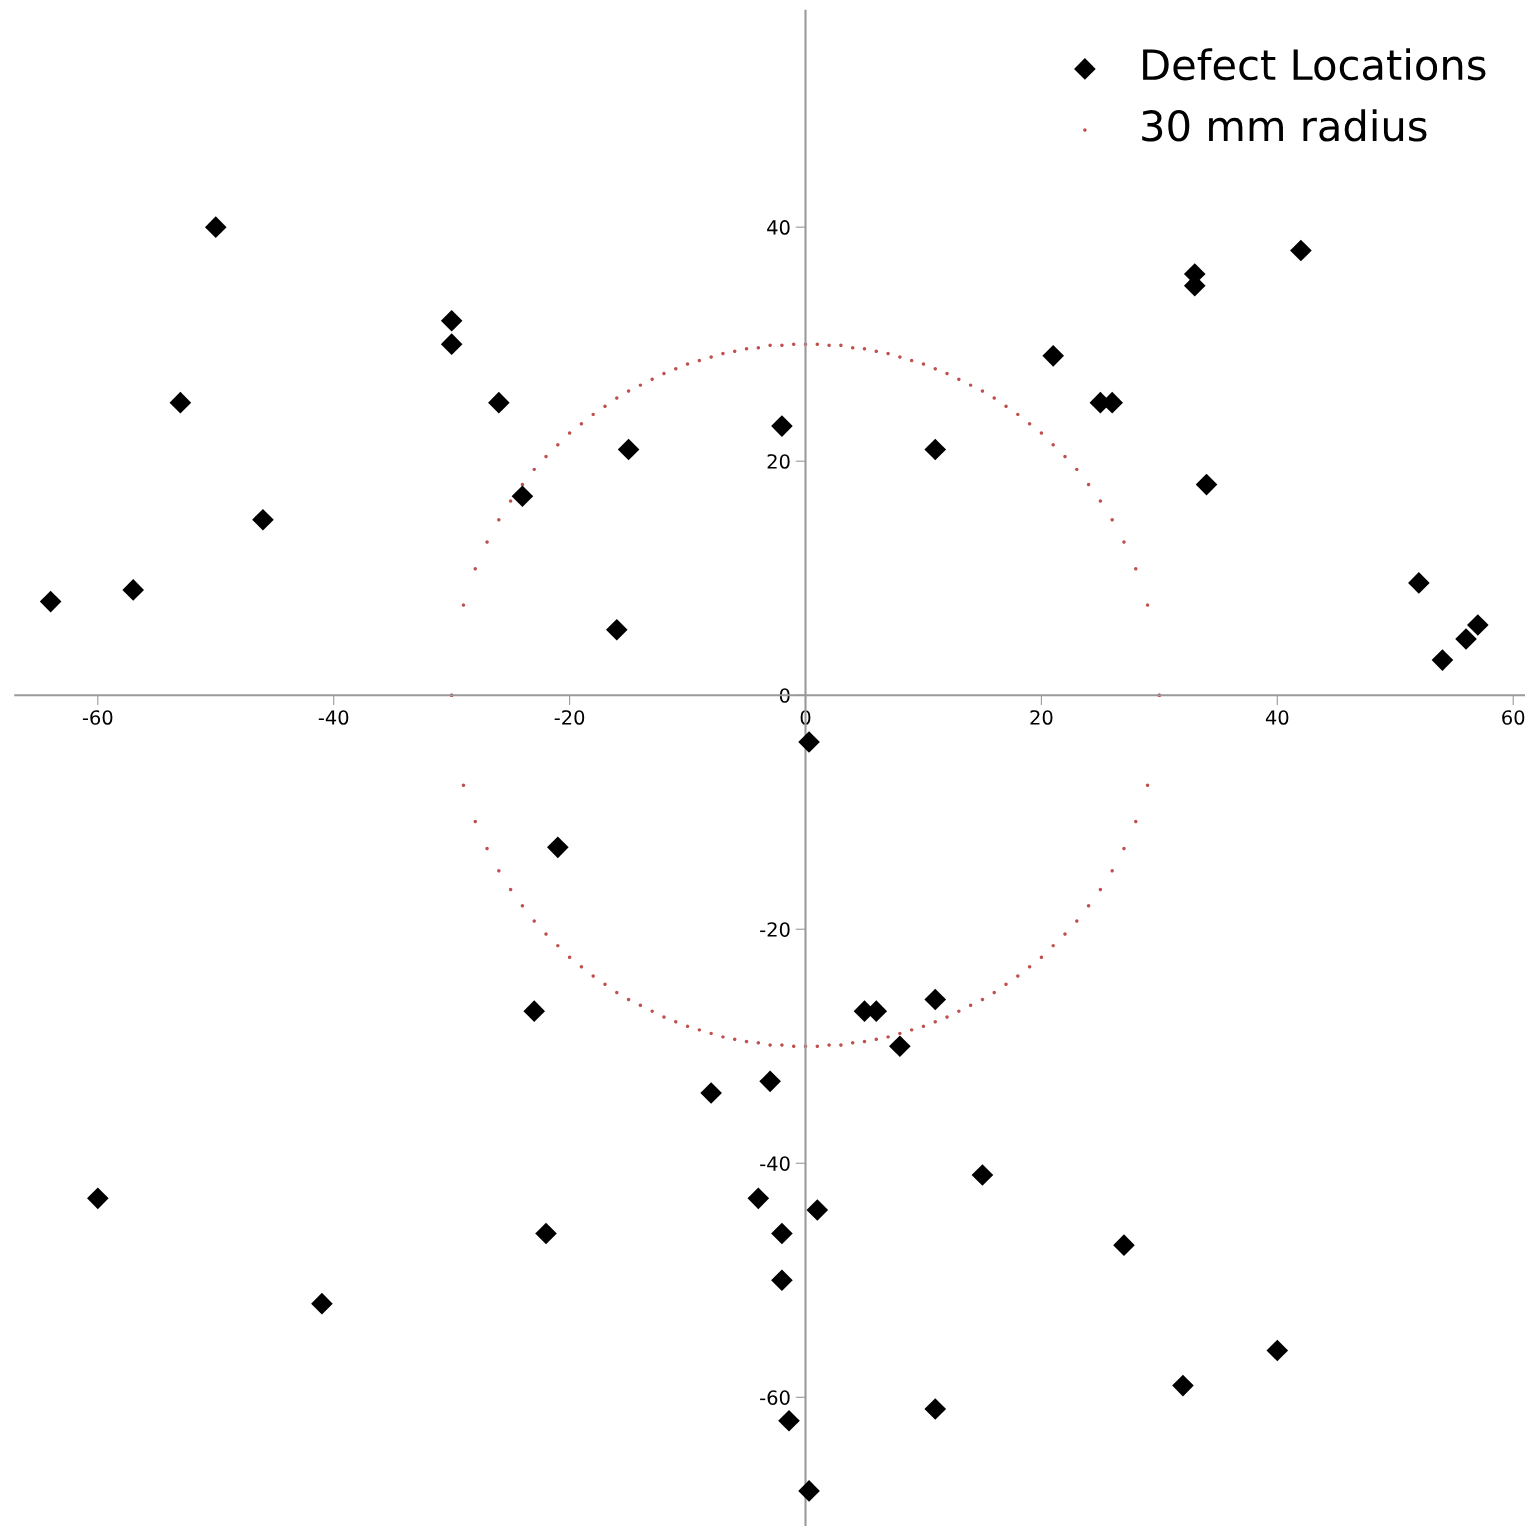 Image resolution: width=1525 pixels, height=1526 pixels. What do you see at coordinates (775, 1163) in the screenshot?
I see `y-tick-label: -40` at bounding box center [775, 1163].